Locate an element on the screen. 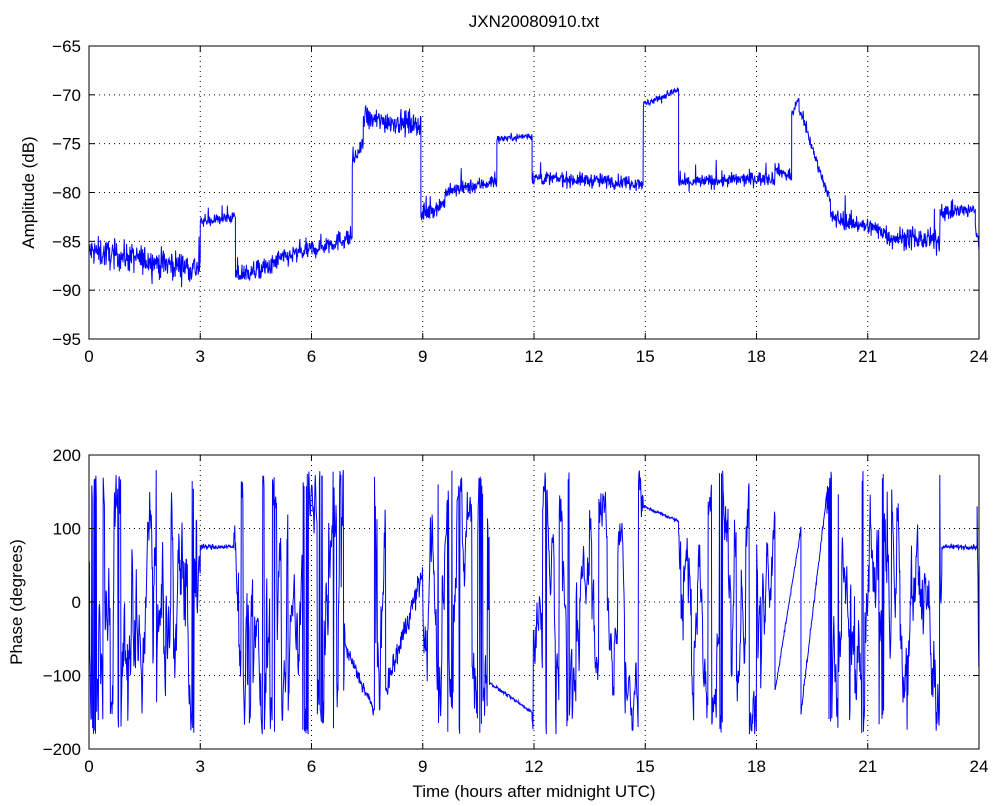  amplitude-x-tick-label: 9 is located at coordinates (422, 356).